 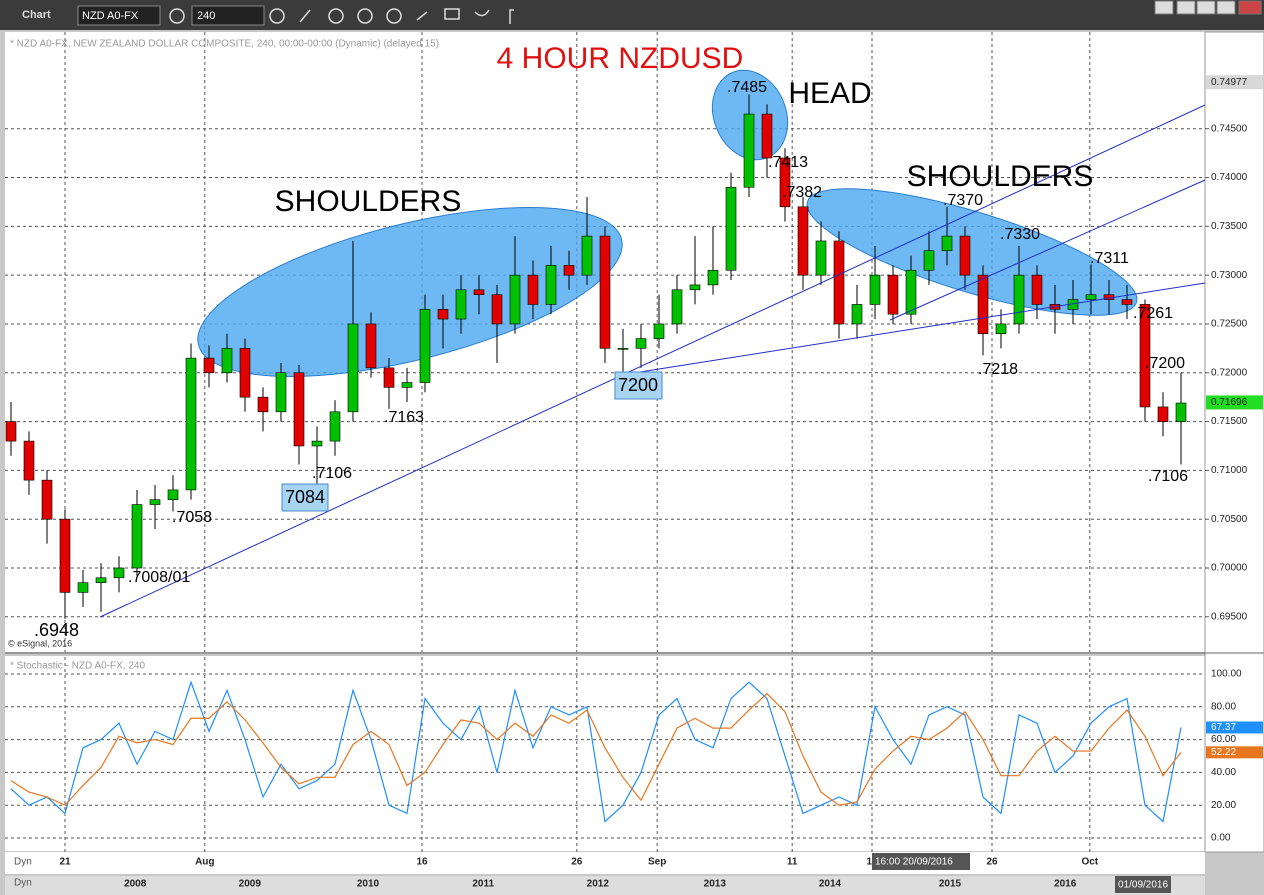 What do you see at coordinates (788, 162) in the screenshot?
I see `annotation: .7413` at bounding box center [788, 162].